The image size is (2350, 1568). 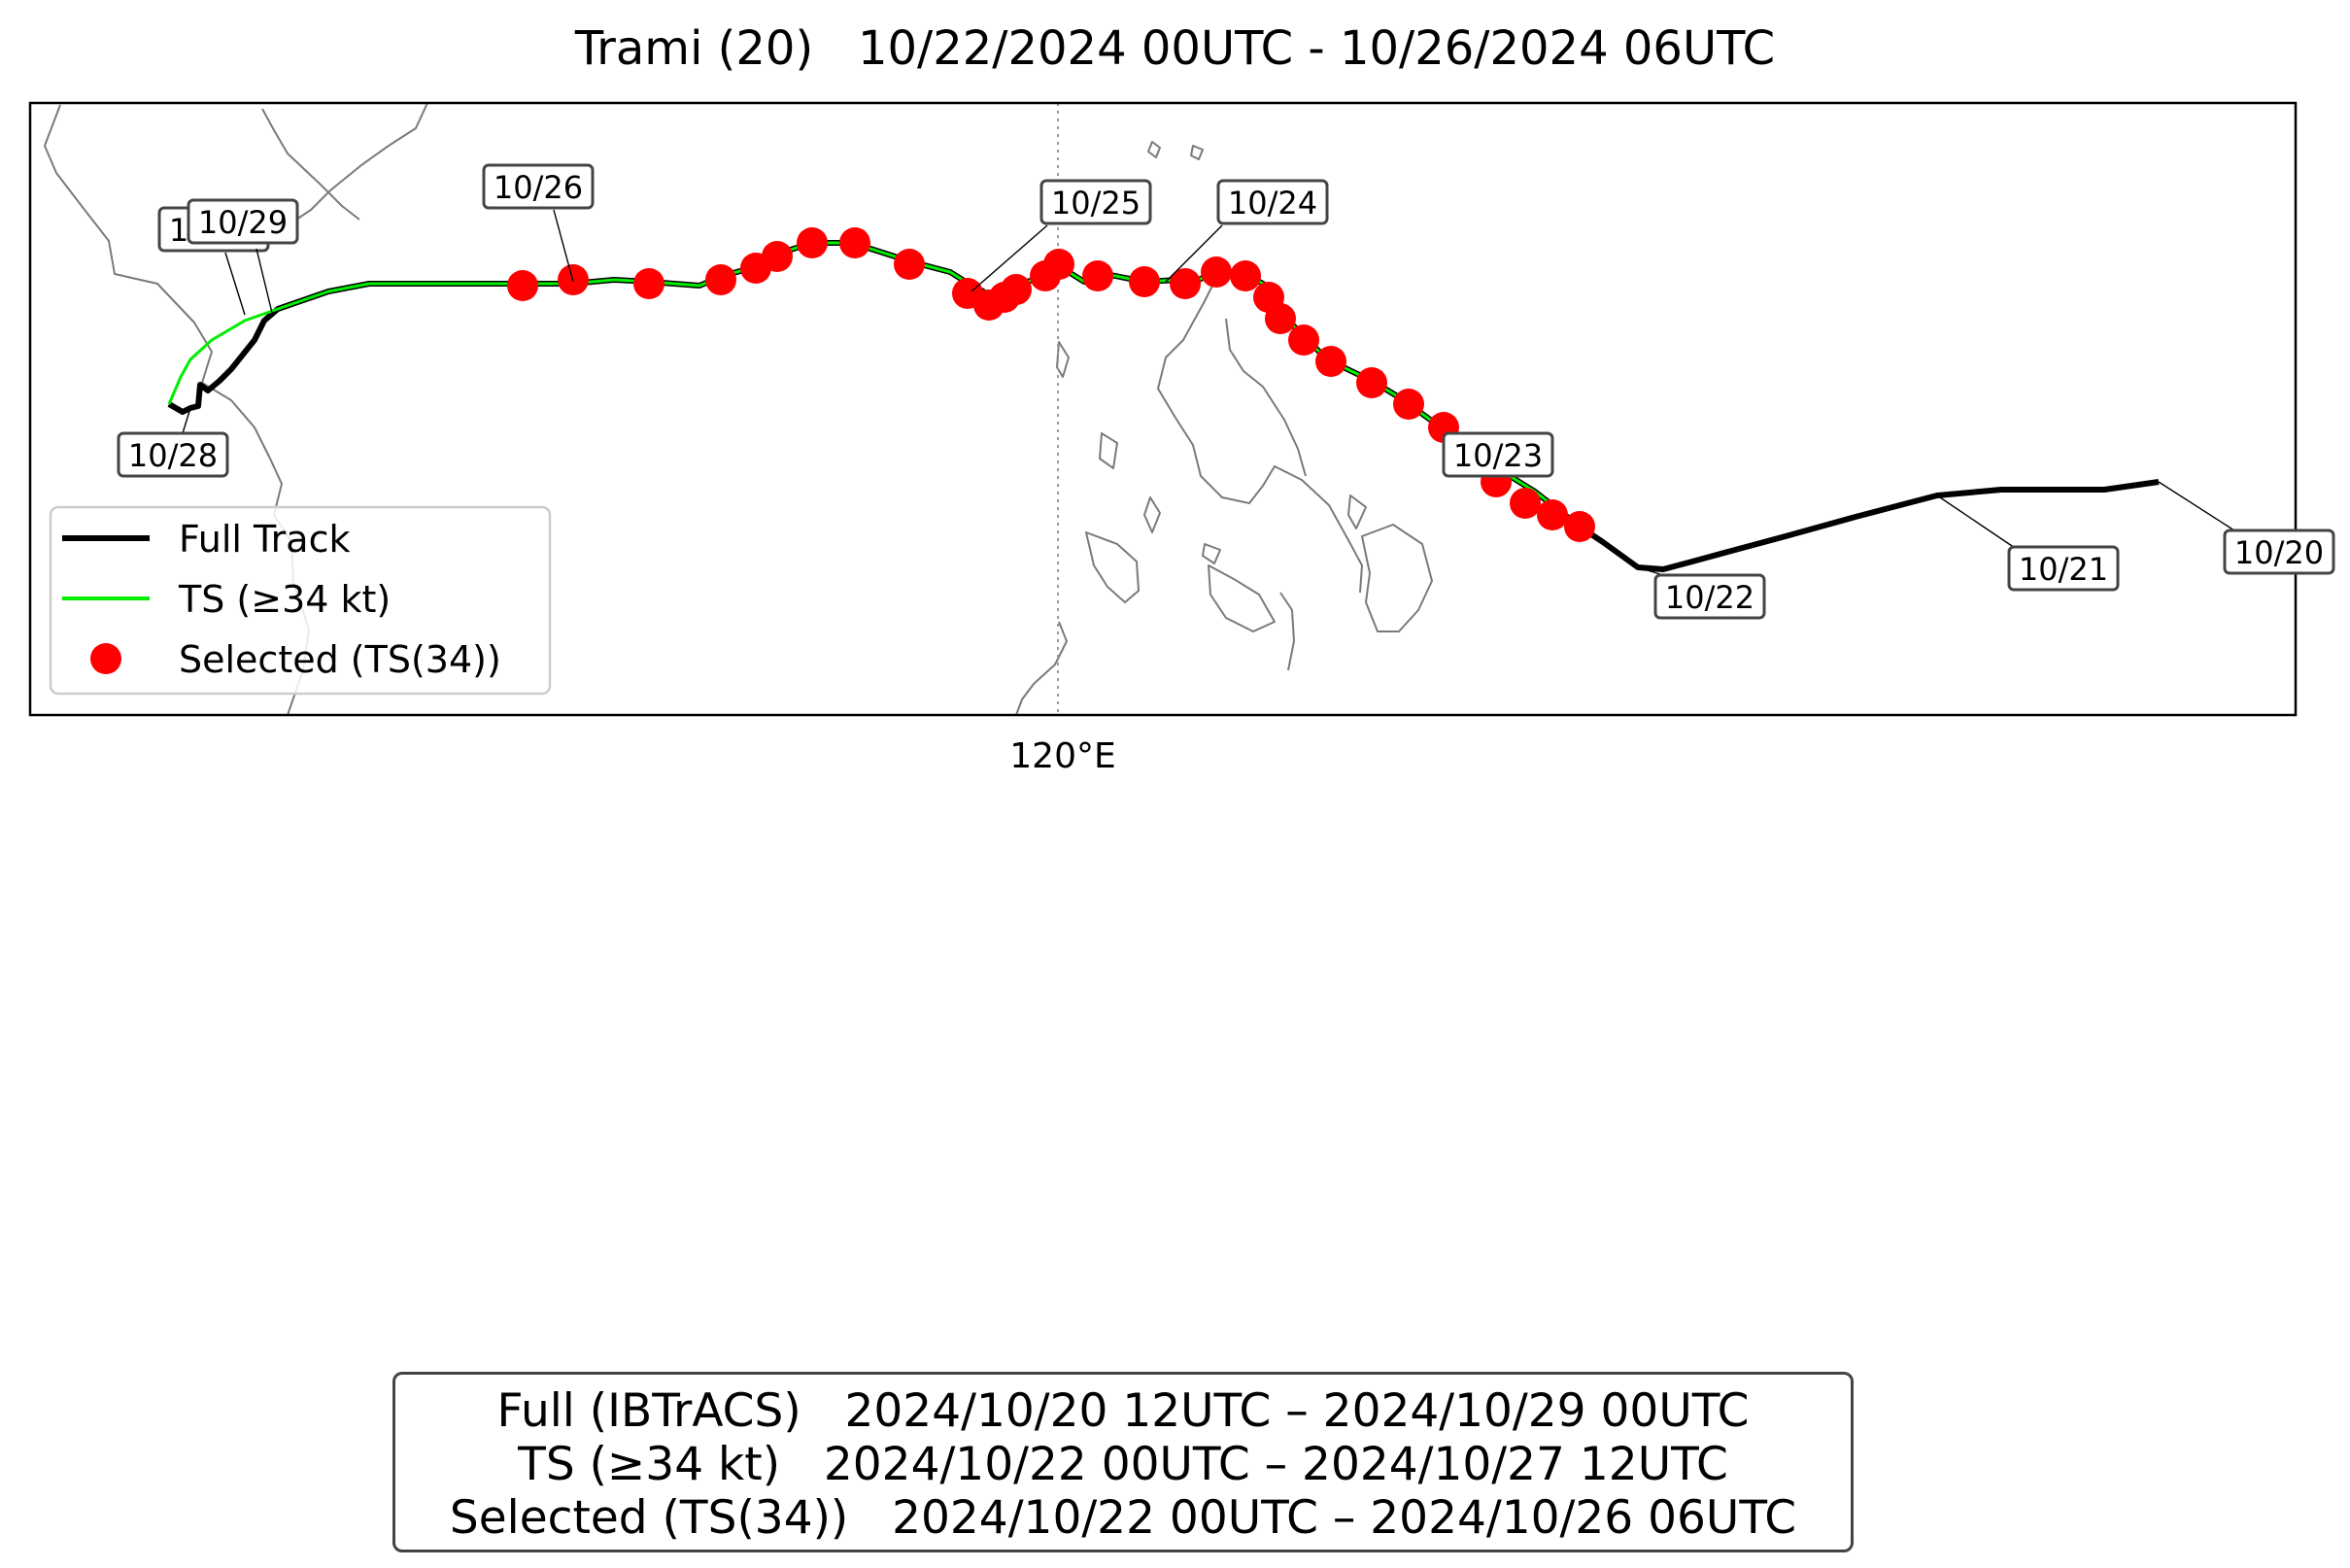 I want to click on date-label-10-25: 10/25, so click(x=1096, y=203).